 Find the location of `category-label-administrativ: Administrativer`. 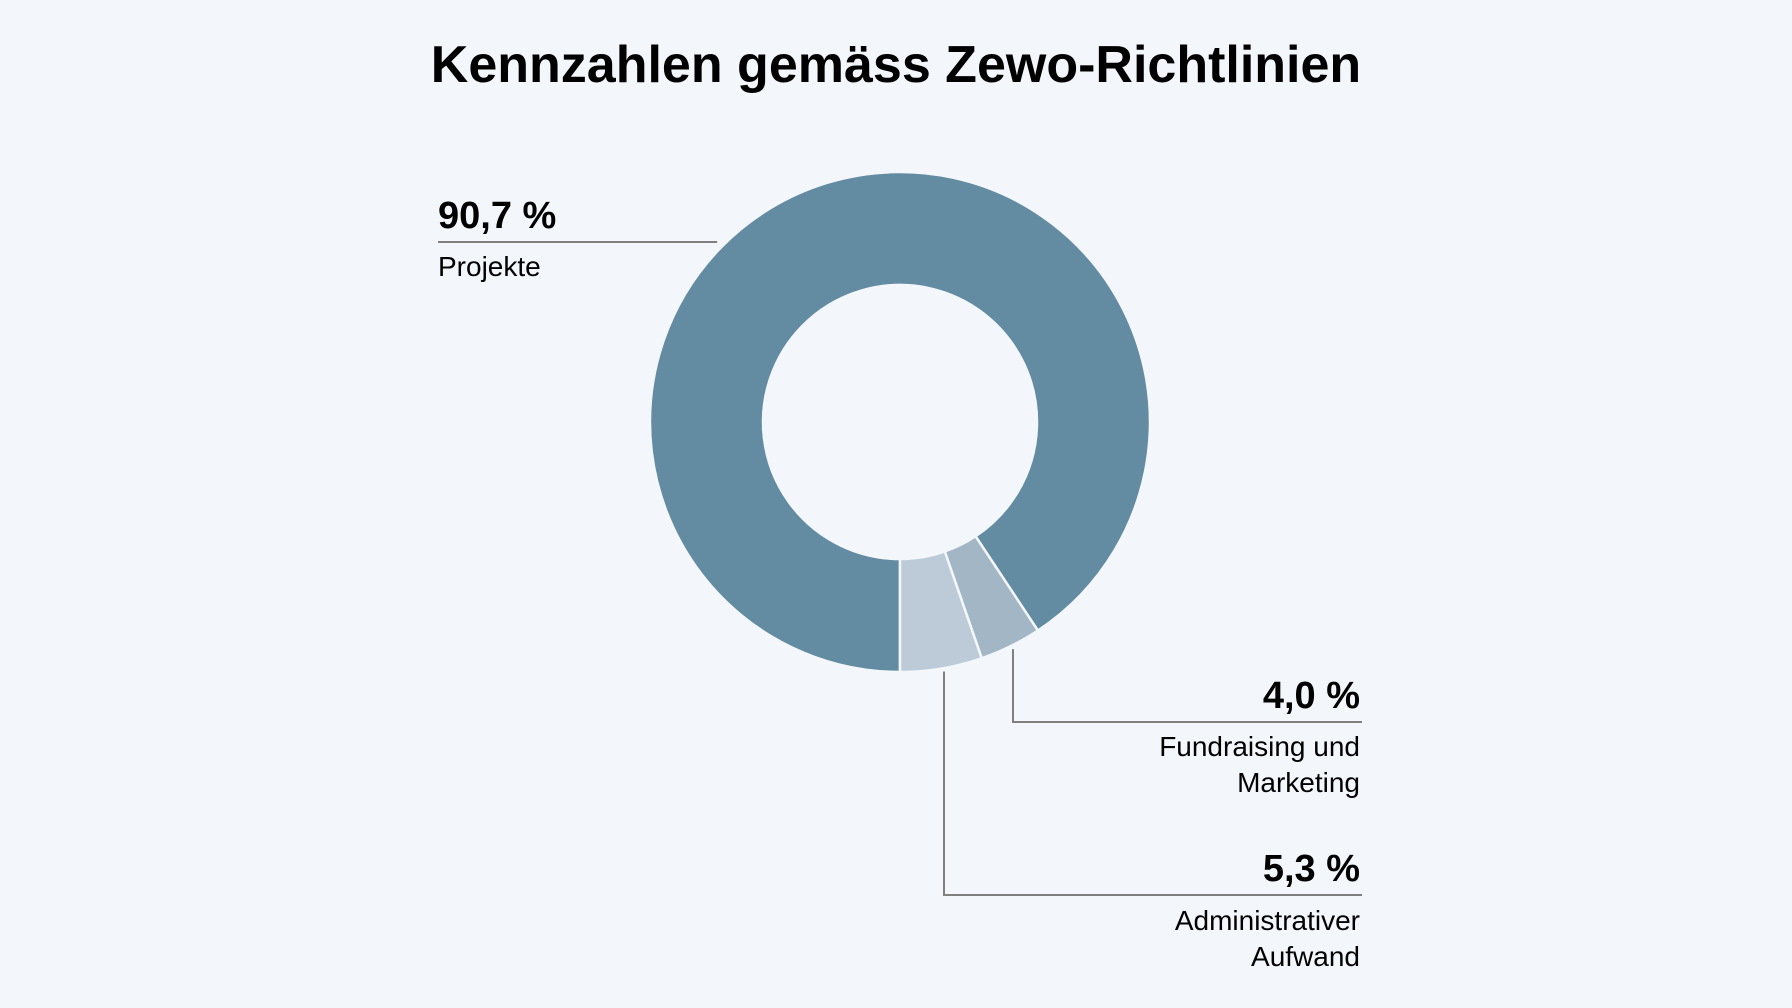

category-label-administrativ: Administrativer is located at coordinates (1267, 920).